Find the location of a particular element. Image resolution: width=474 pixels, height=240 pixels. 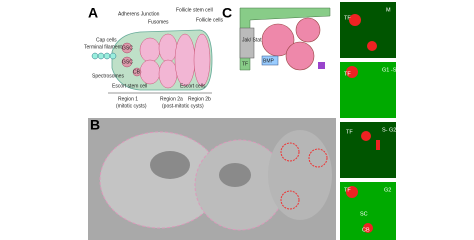

image-label: M is located at coordinates (388, 10).